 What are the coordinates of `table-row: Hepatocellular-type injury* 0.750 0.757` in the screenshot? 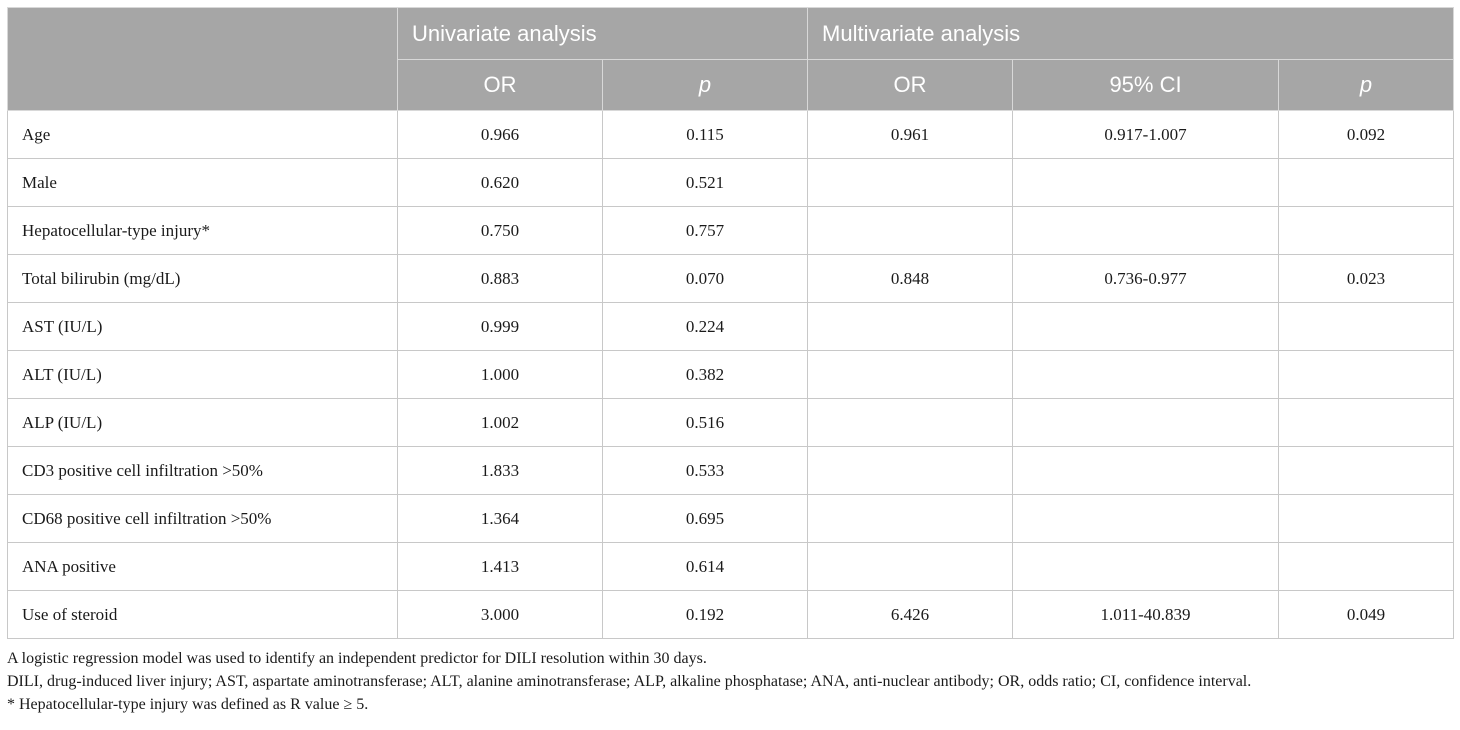 It's located at (731, 230).